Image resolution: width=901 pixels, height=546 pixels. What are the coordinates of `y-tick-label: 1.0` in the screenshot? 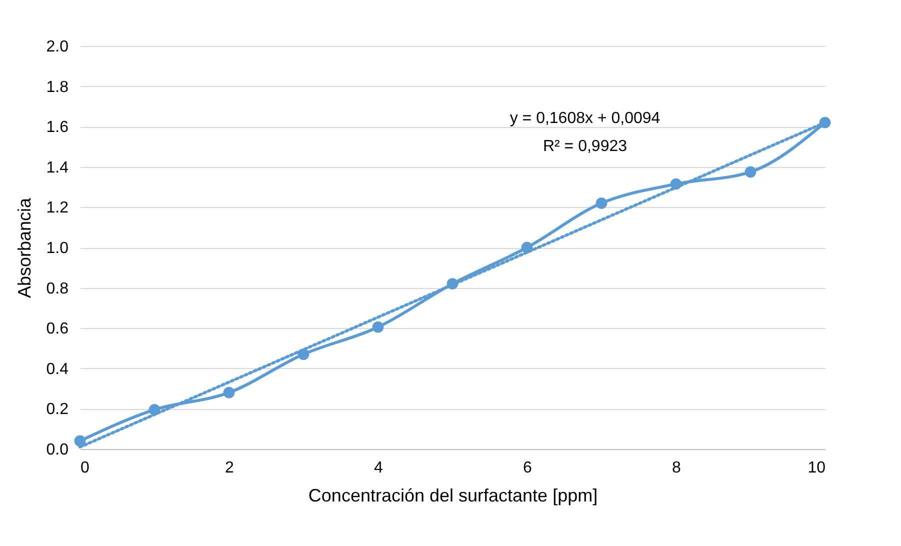 It's located at (57, 248).